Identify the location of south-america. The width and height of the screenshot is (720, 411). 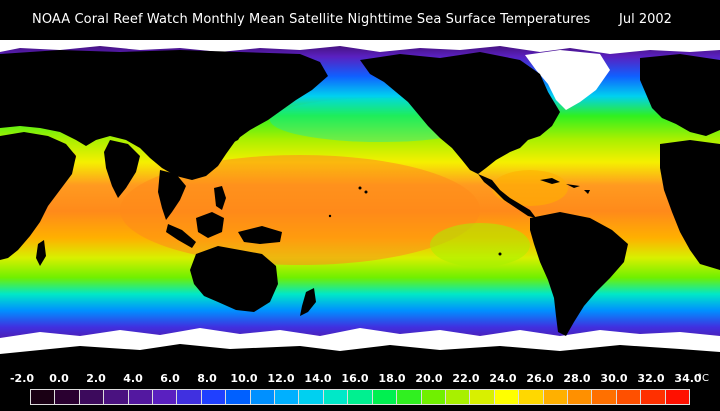
(579, 274).